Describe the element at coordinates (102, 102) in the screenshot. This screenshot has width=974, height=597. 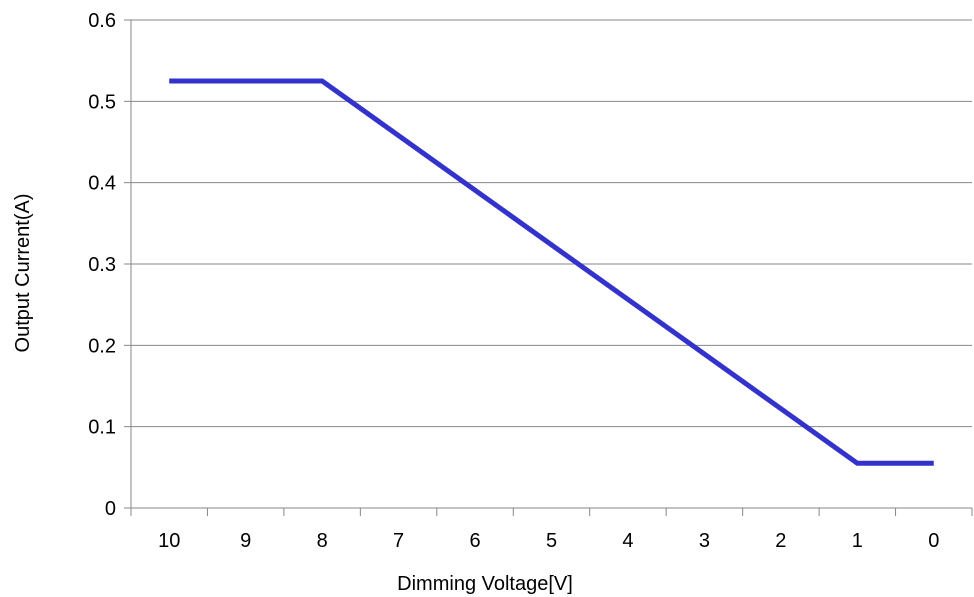
I see `y-tick-label: 0.5` at that location.